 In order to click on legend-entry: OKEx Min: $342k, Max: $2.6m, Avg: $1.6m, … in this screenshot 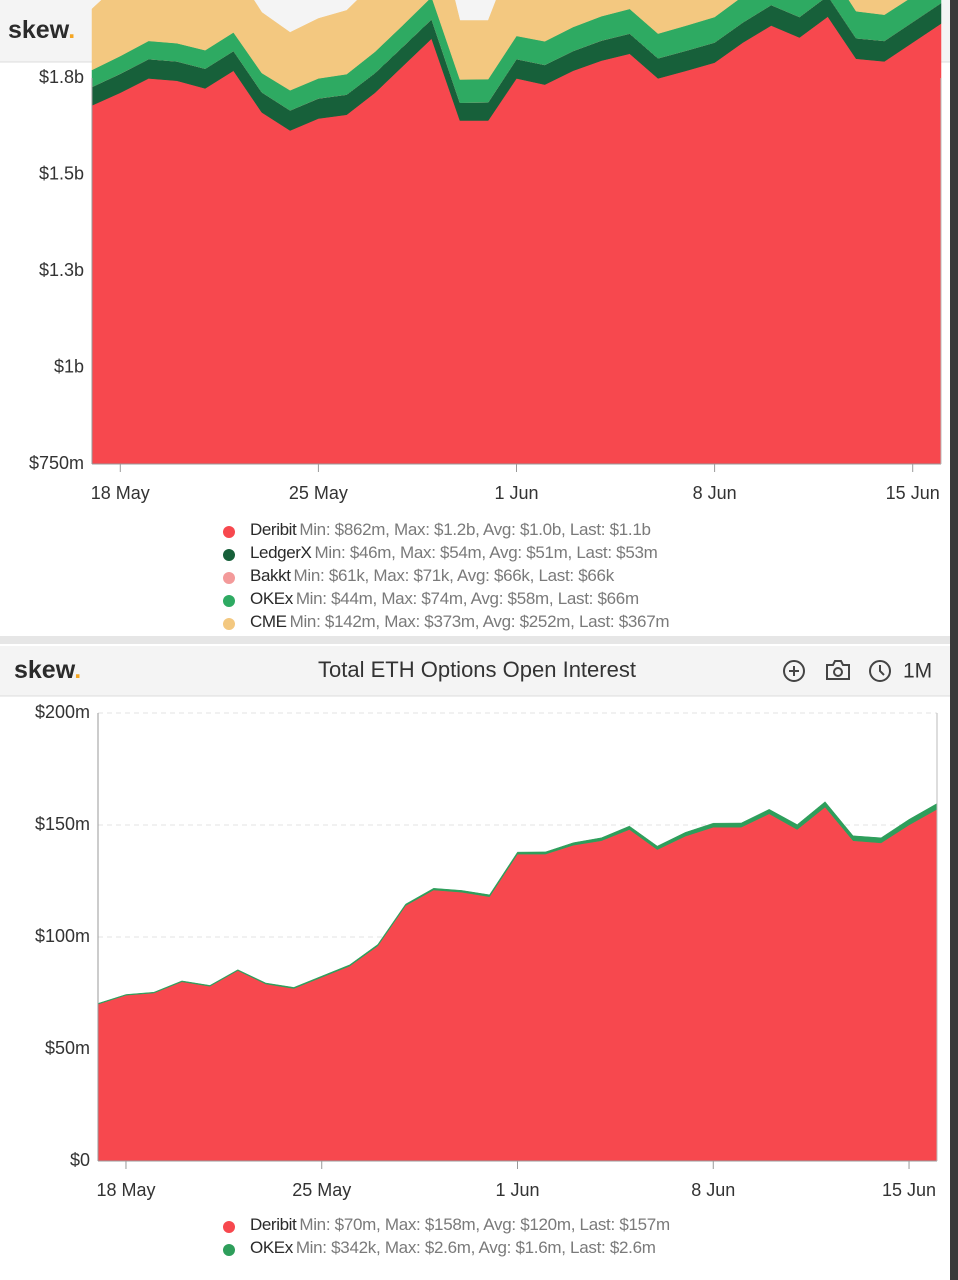, I will do `click(453, 1247)`.